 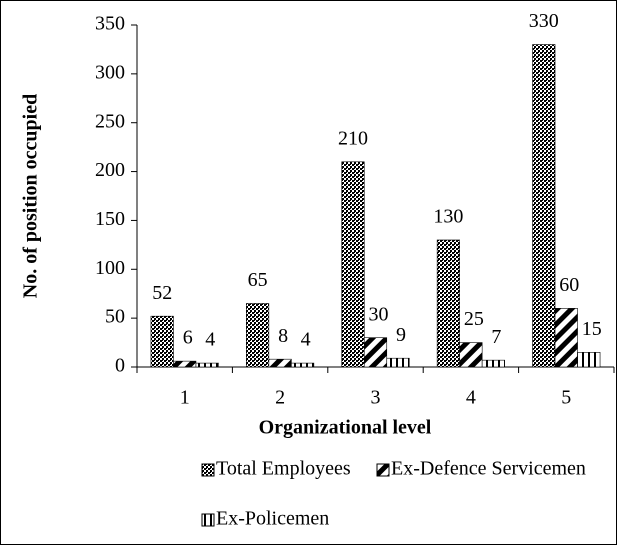 I want to click on value-label: 7, so click(x=496, y=337).